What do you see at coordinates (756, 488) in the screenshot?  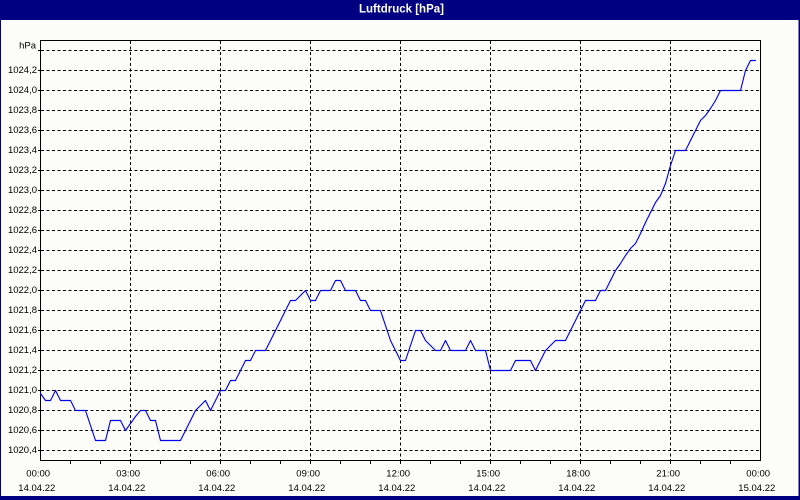 I see `svg-text: 15.04.22` at bounding box center [756, 488].